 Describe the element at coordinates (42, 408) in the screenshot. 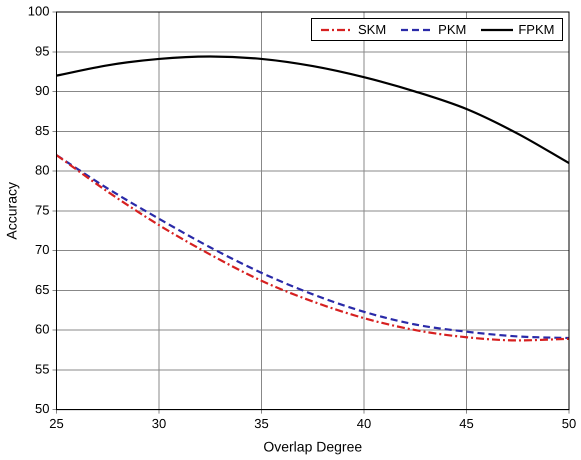

I see `y-tick-label: 50` at that location.